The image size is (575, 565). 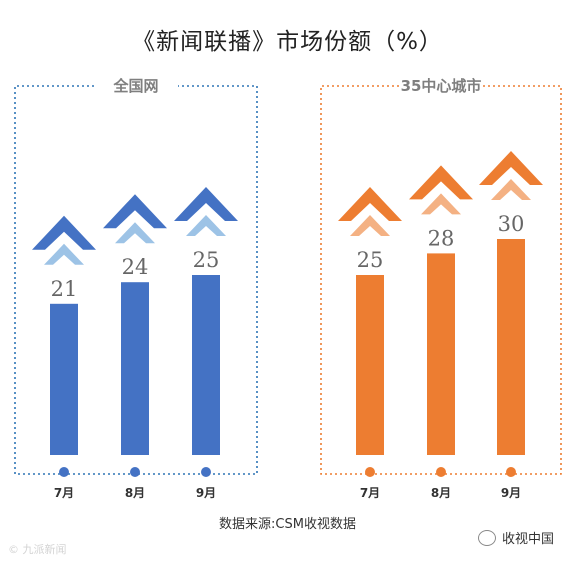 What do you see at coordinates (287, 524) in the screenshot?
I see `data-source-note: 数据来源:CSM收视数据` at bounding box center [287, 524].